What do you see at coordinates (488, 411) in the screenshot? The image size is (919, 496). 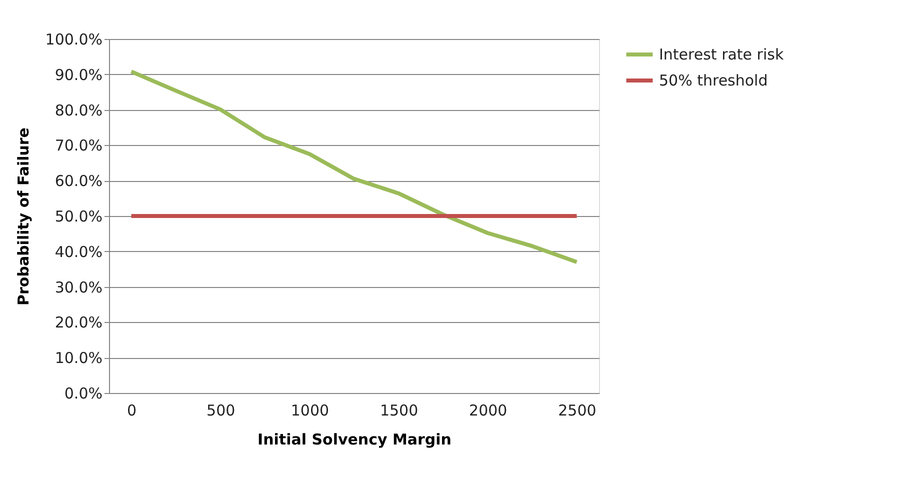 I see `x-tick-label: 2000` at bounding box center [488, 411].